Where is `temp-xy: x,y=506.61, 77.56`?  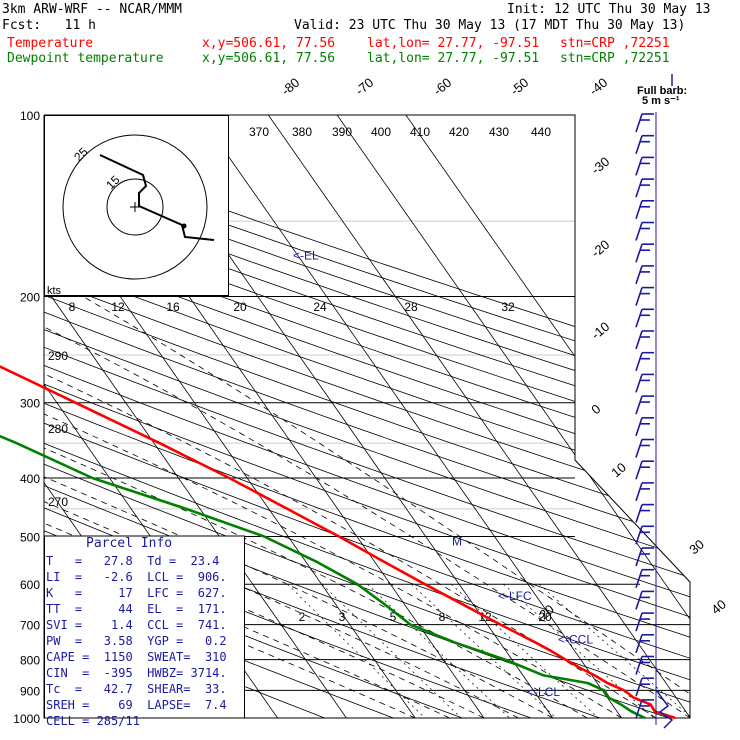
temp-xy: x,y=506.61, 77.56 is located at coordinates (269, 43).